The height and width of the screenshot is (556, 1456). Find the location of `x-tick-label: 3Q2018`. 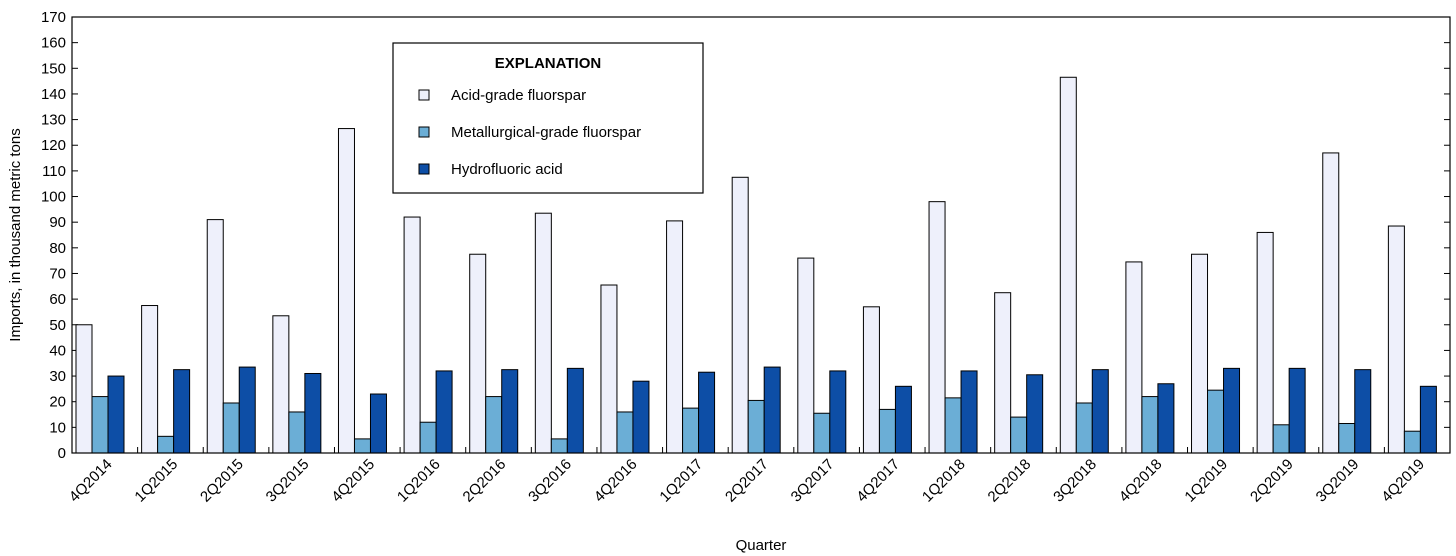

x-tick-label: 3Q2018 is located at coordinates (1075, 481).